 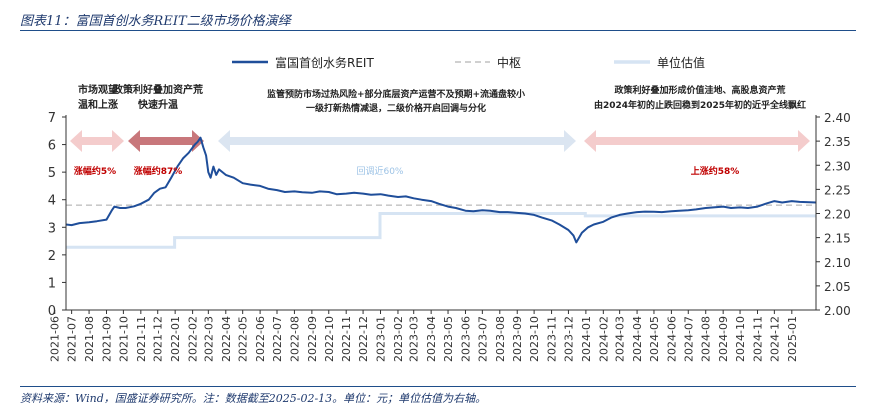 What do you see at coordinates (346, 339) in the screenshot?
I see `x-tick-label: 2022-11` at bounding box center [346, 339].